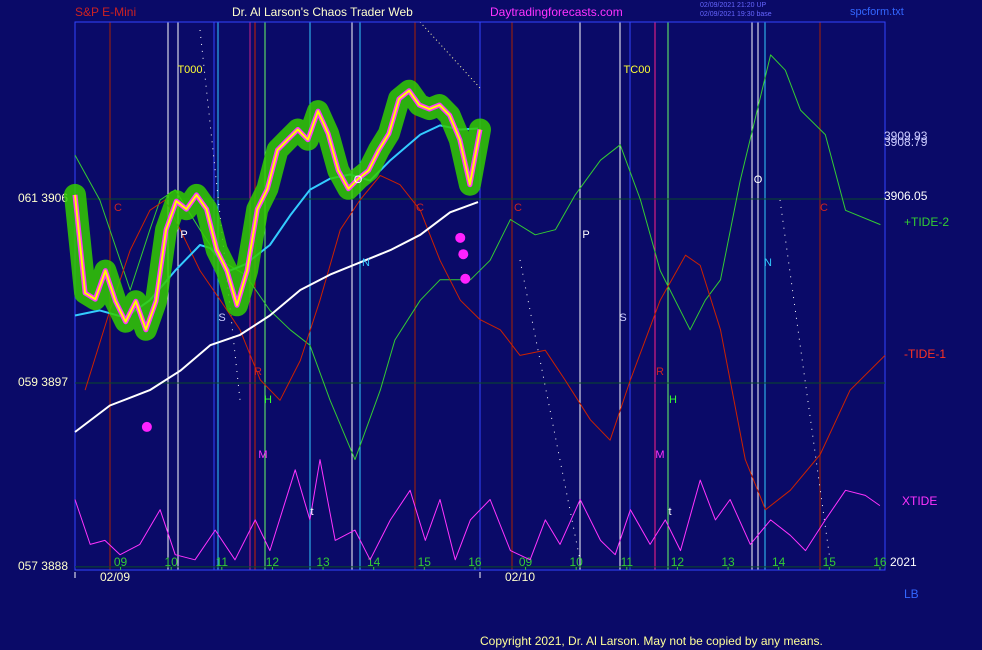 Image resolution: width=982 pixels, height=650 pixels. I want to click on day-label: 02/09, so click(115, 577).